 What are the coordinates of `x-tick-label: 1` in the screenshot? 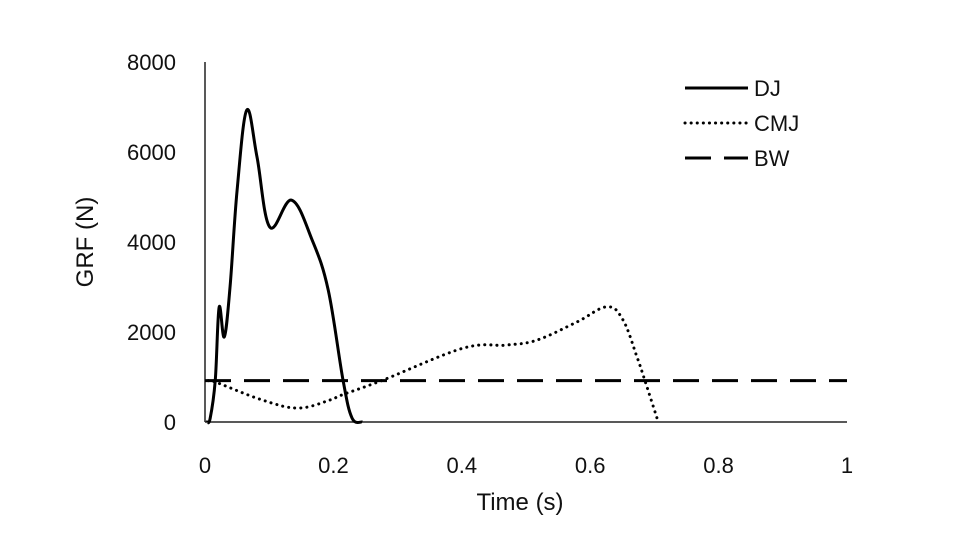 It's located at (847, 465).